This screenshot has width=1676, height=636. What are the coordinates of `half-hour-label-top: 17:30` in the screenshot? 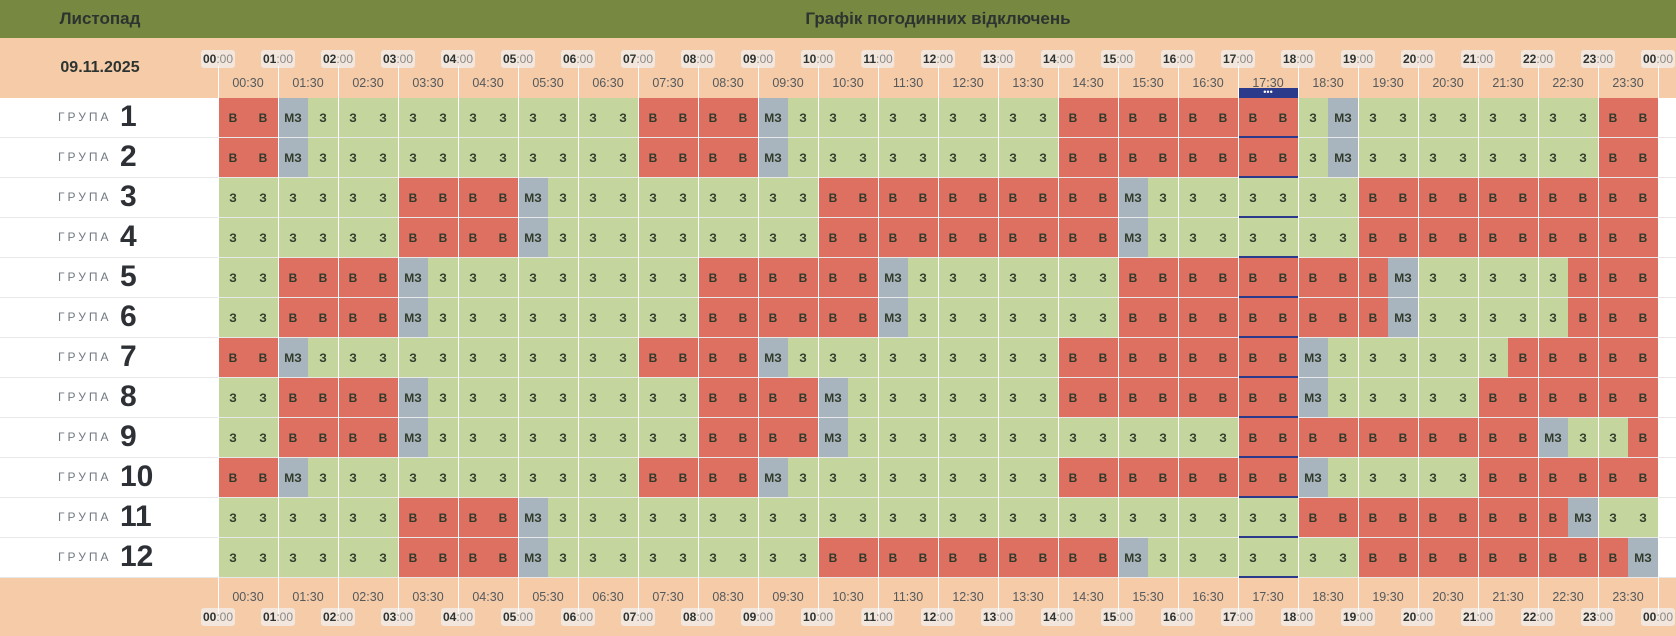 It's located at (1268, 83).